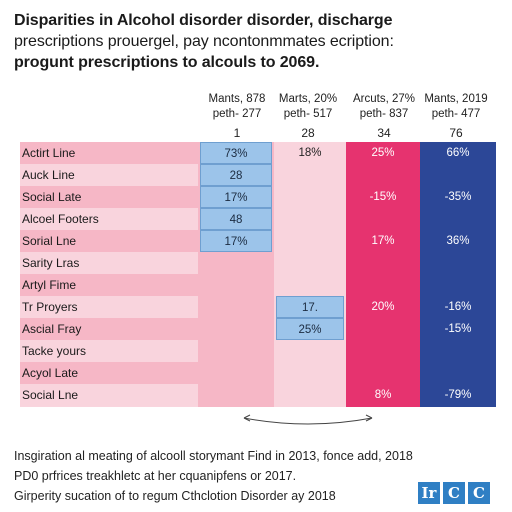 This screenshot has height=512, width=512. I want to click on table-row: Tacke yours, so click(109, 351).